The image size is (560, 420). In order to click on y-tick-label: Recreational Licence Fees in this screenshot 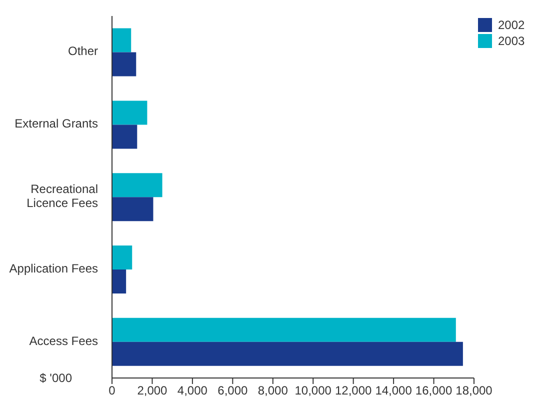, I will do `click(62, 196)`.